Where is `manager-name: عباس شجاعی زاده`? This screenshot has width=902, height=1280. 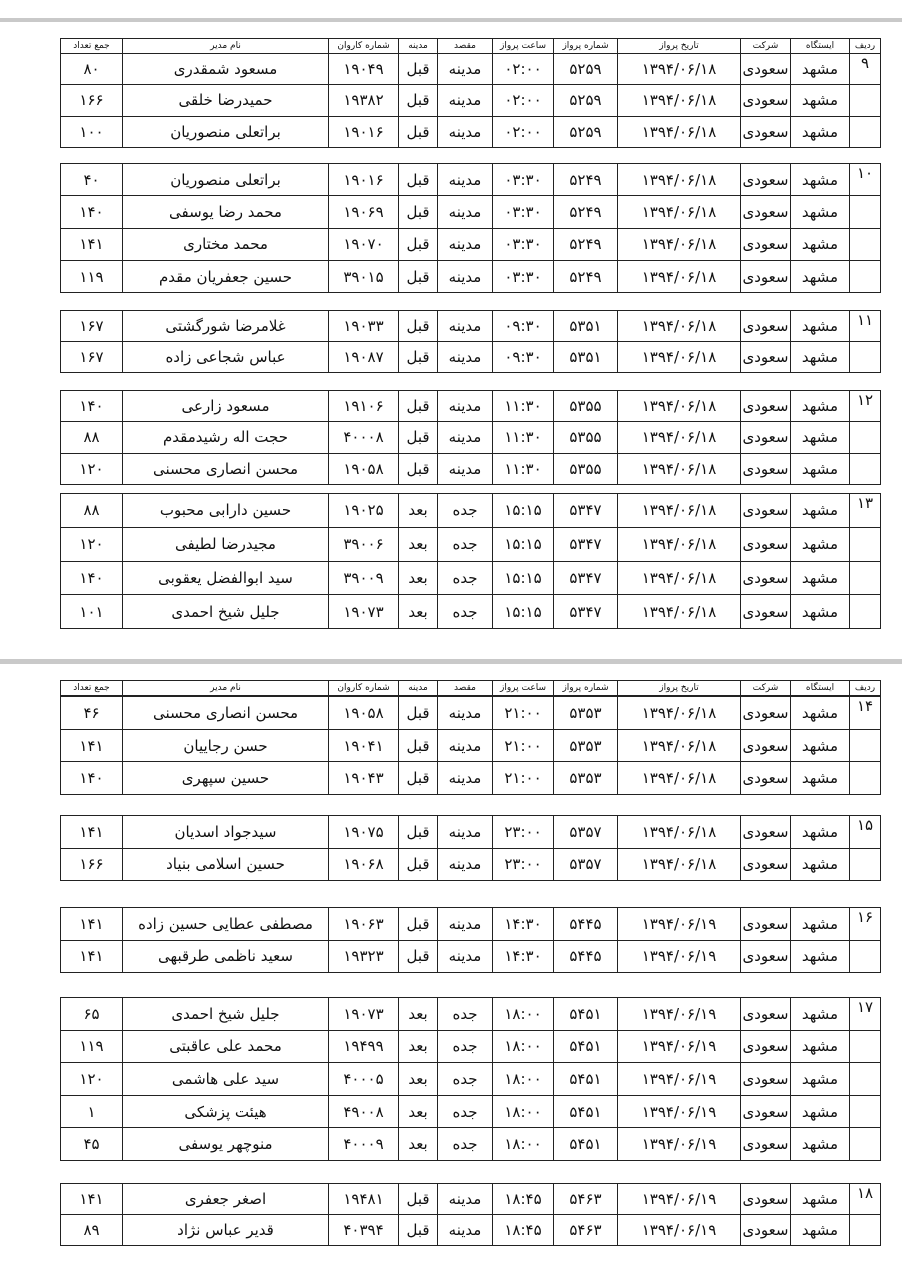
manager-name: عباس شجاعی زاده is located at coordinates (225, 357).